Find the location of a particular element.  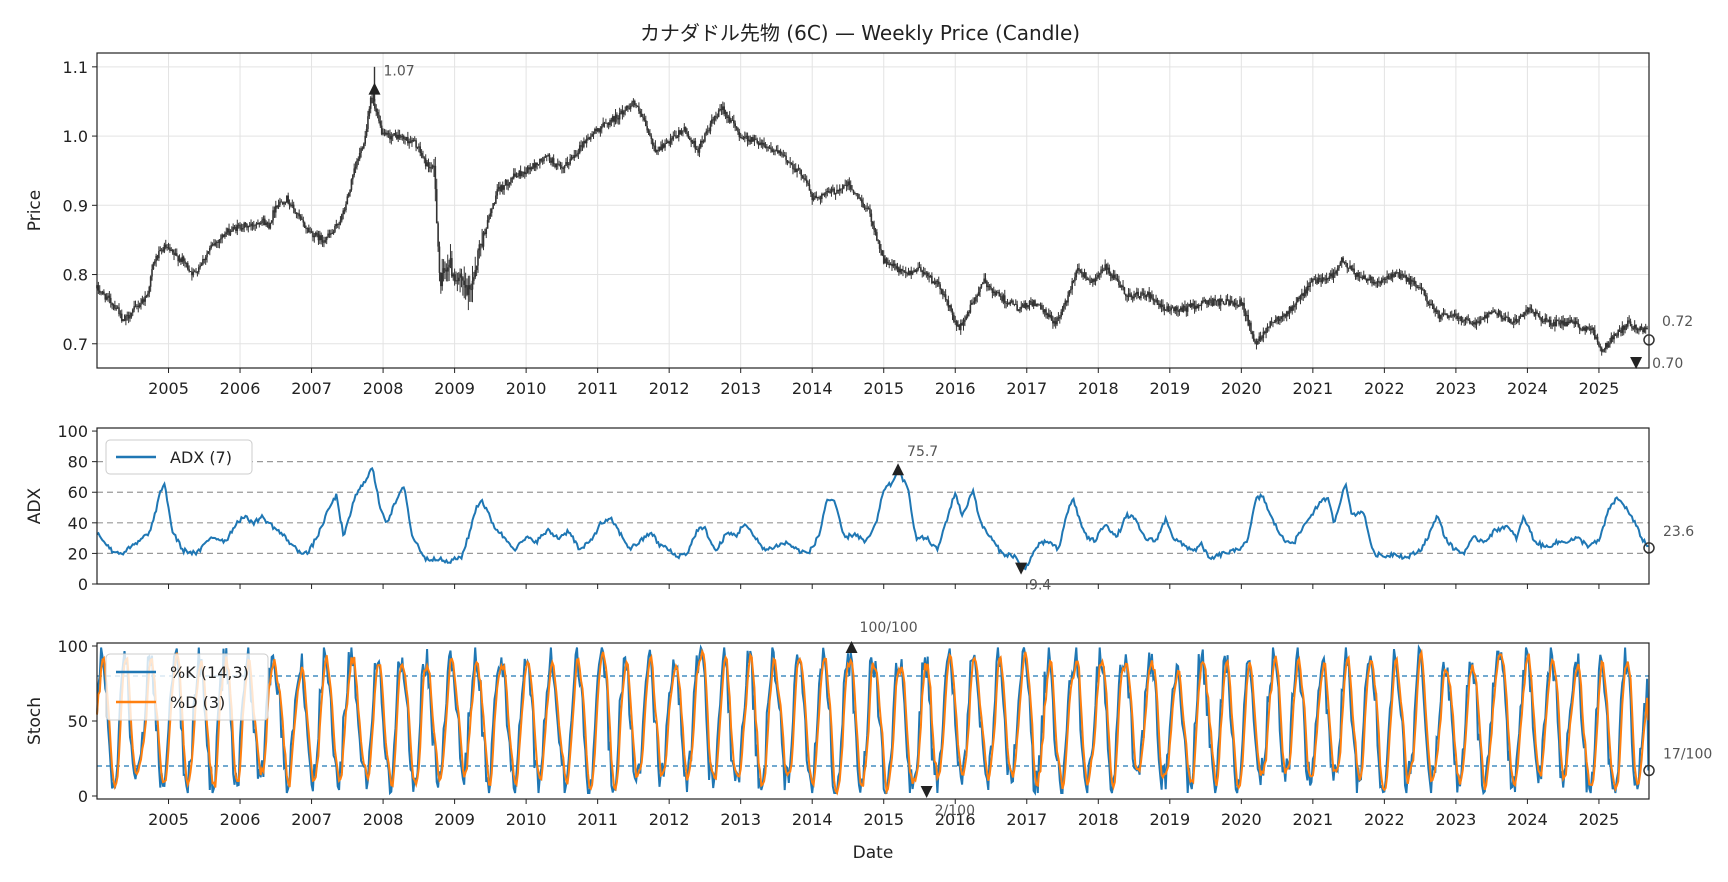

x-tick-label: 2007 is located at coordinates (311, 388).